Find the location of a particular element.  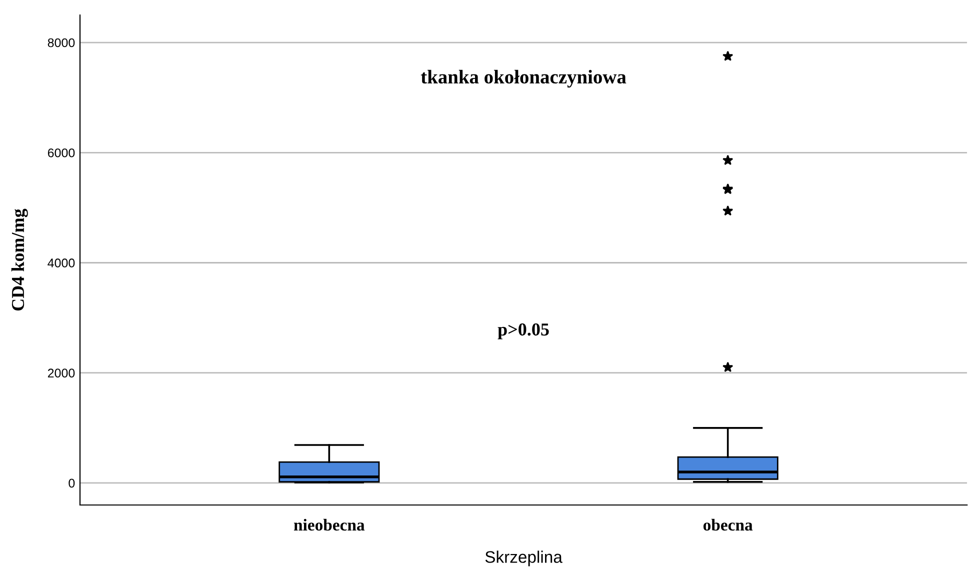

x-tick-label: nieobecna is located at coordinates (329, 524).